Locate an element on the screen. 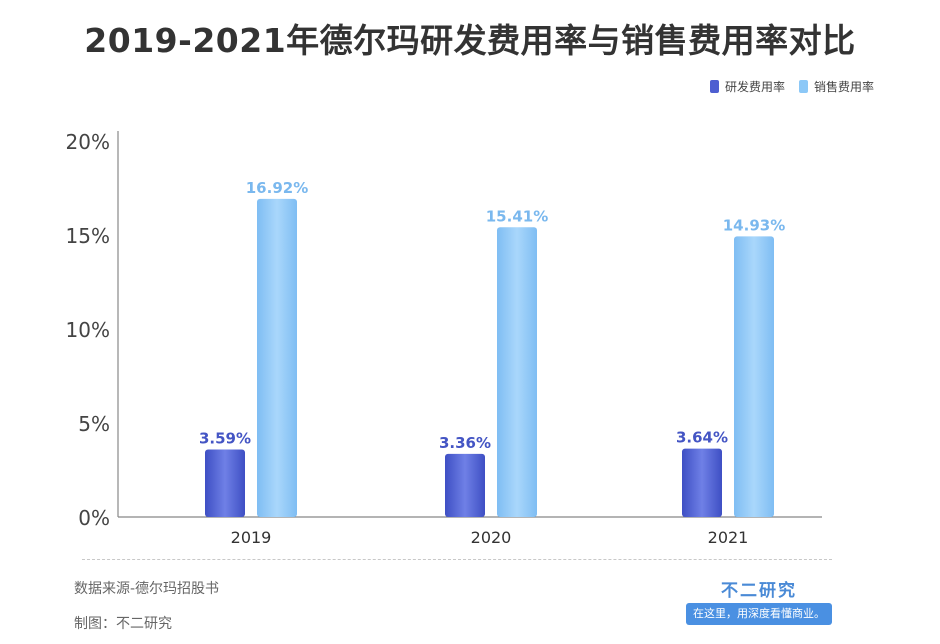  footer-divider is located at coordinates (457, 559).